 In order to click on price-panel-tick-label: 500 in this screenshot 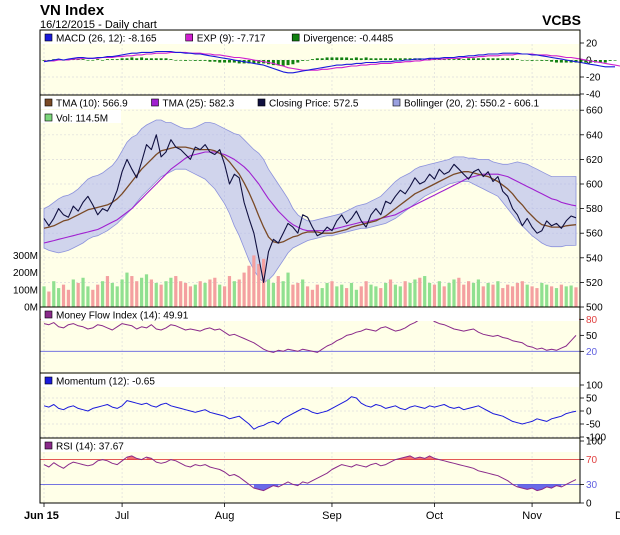, I will do `click(594, 308)`.